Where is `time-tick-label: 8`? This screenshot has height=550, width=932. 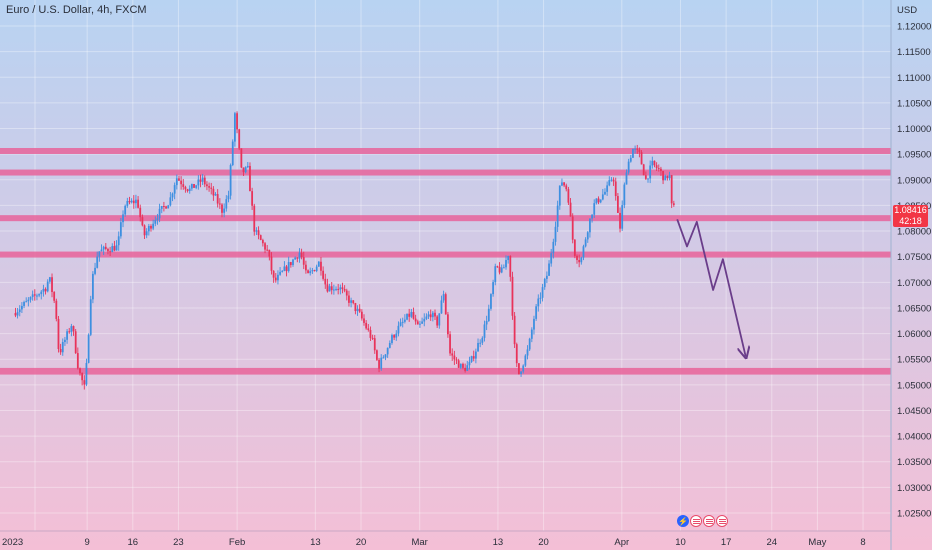 time-tick-label: 8 is located at coordinates (862, 542).